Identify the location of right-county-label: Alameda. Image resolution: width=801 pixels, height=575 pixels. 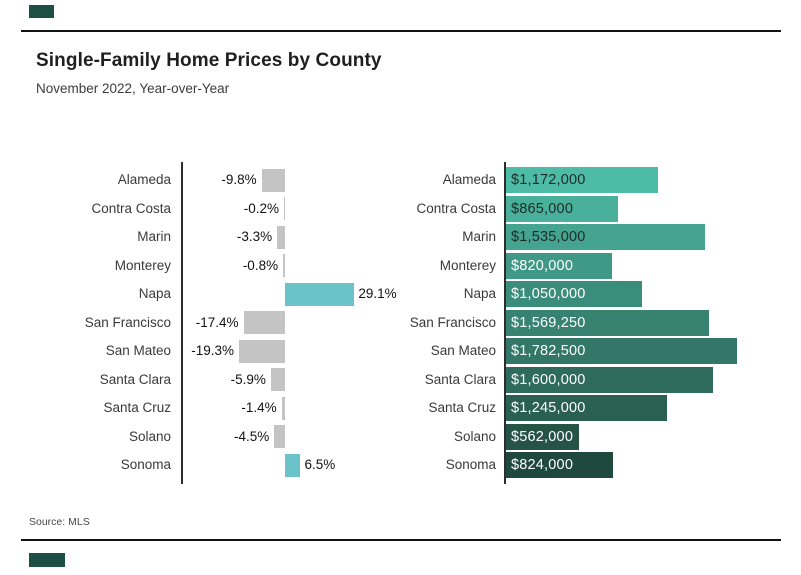
(469, 179).